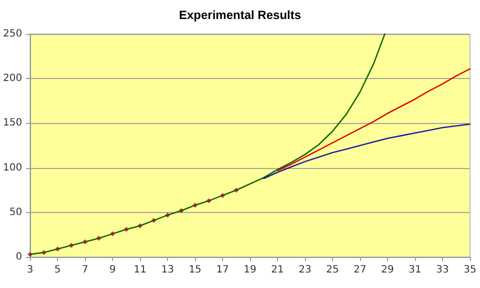  I want to click on x-tick-label: 19, so click(250, 270).